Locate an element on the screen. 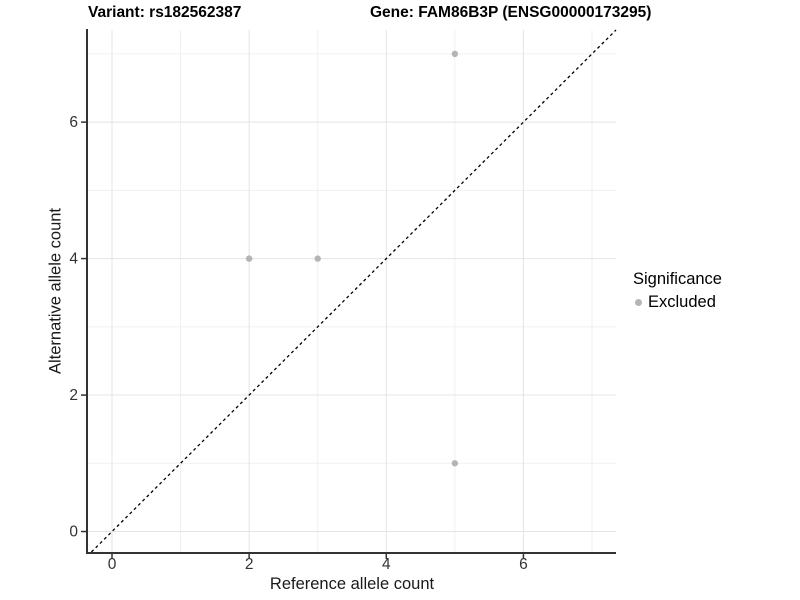 This screenshot has height=600, width=800. y-tick-label: 4 is located at coordinates (73, 259).